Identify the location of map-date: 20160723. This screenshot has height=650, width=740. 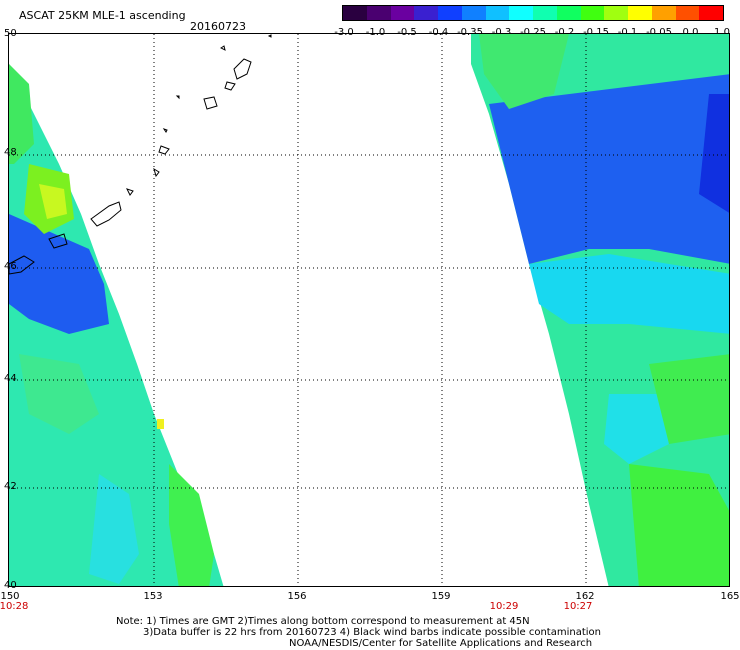
(218, 26).